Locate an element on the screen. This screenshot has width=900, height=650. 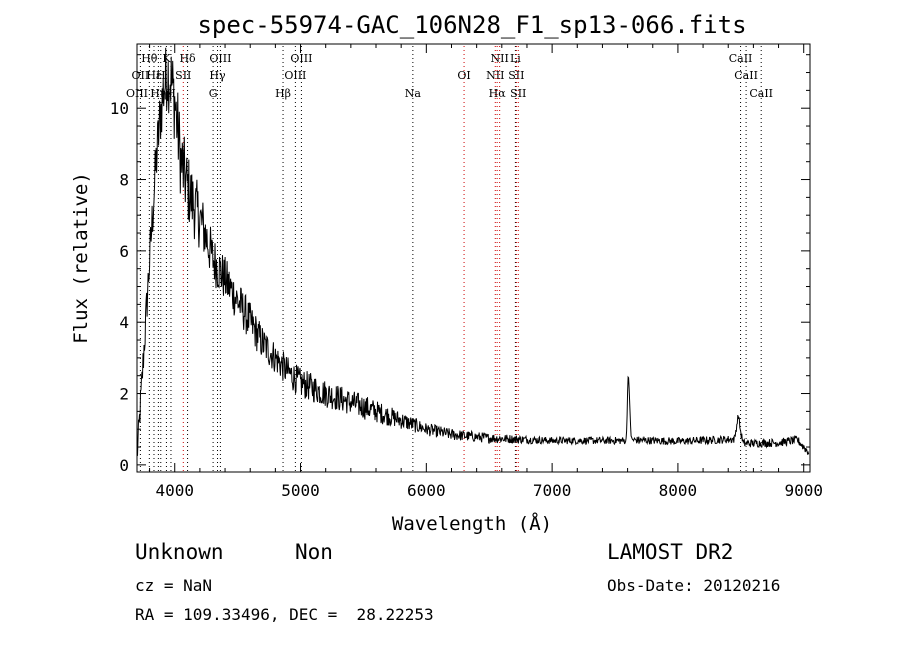
y-tick-label: 10 is located at coordinates (119, 108).